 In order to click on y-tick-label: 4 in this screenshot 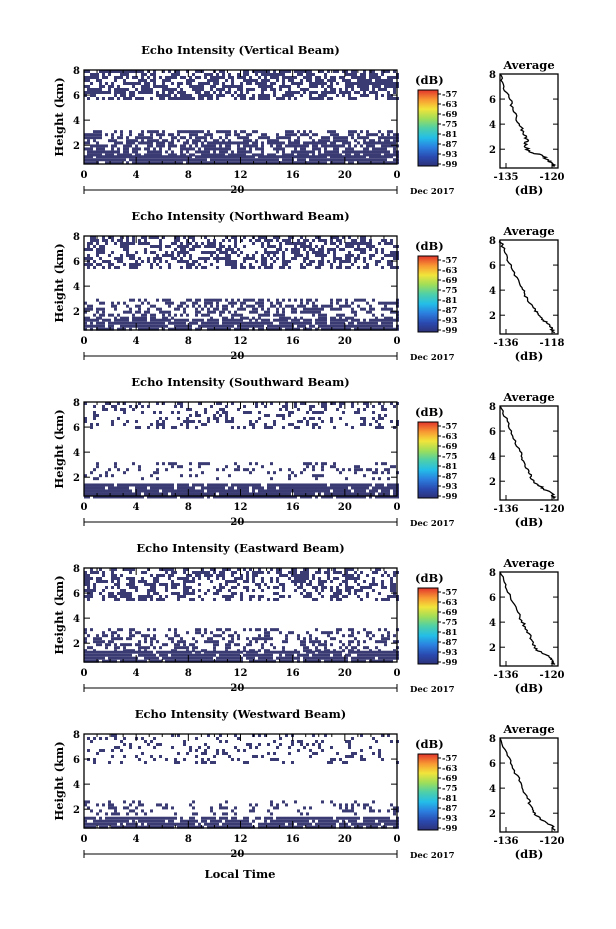, I will do `click(76, 121)`.